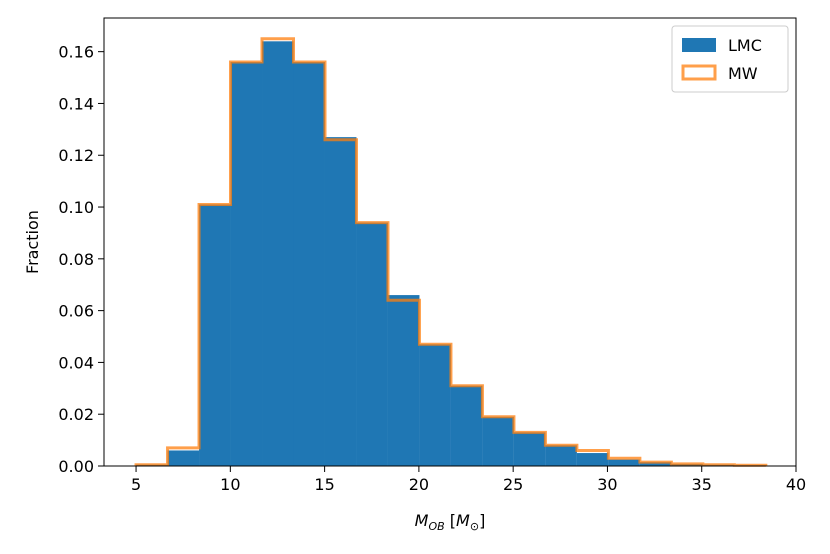  I want to click on legend: LMC MW, so click(730, 59).